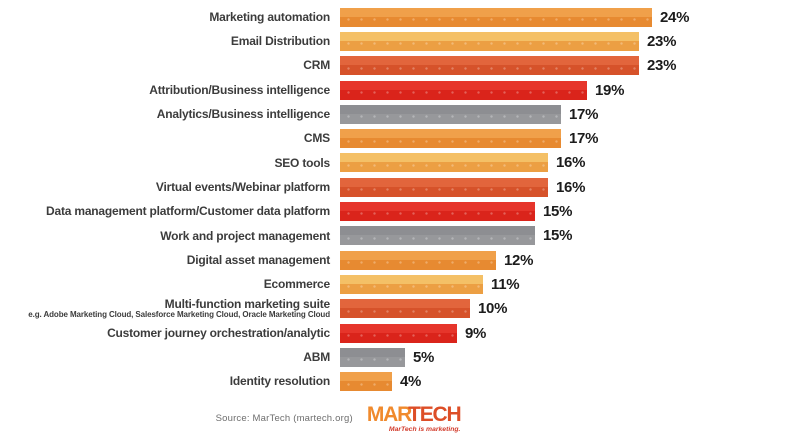  What do you see at coordinates (170, 163) in the screenshot?
I see `category-label: SEO tools` at bounding box center [170, 163].